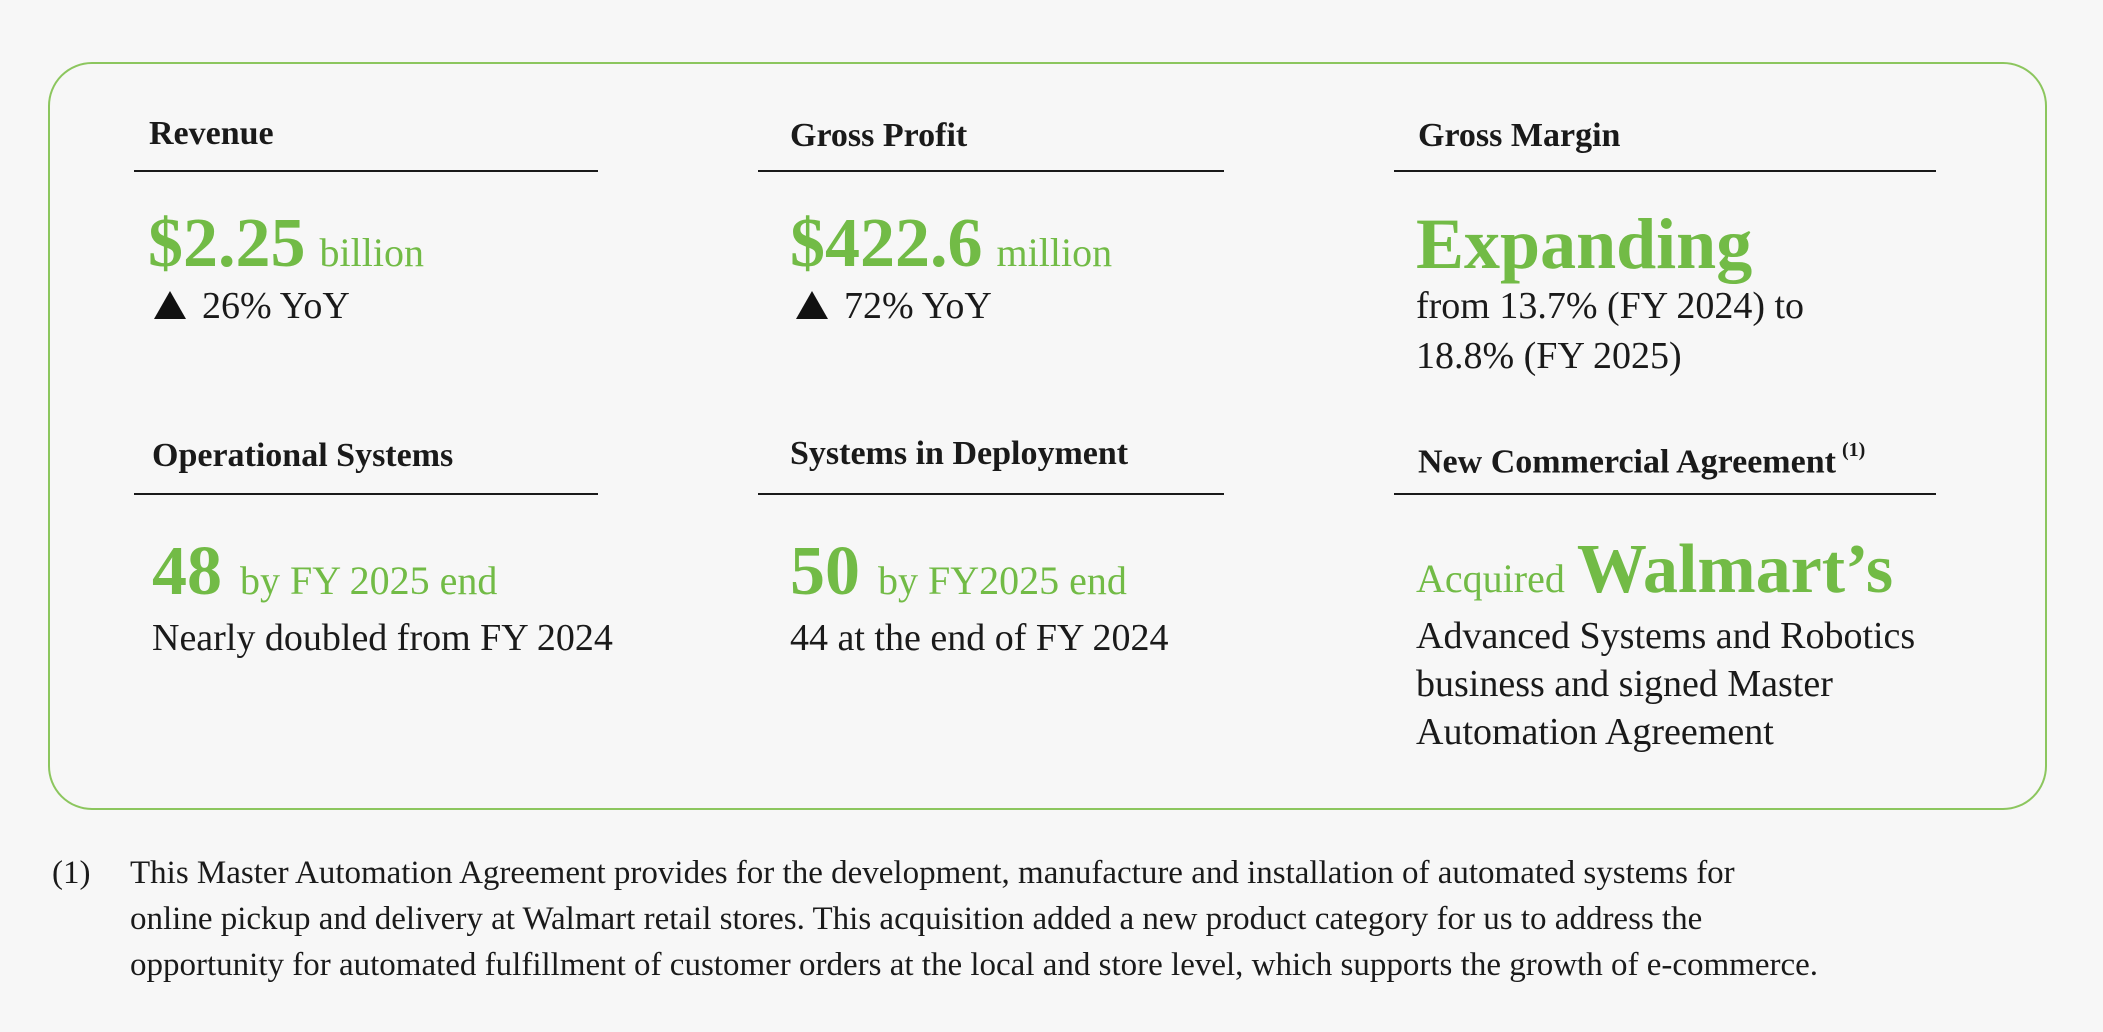 The image size is (2103, 1032). I want to click on systems-in-deployment-value-line: 50 by FY2025 end, so click(958, 572).